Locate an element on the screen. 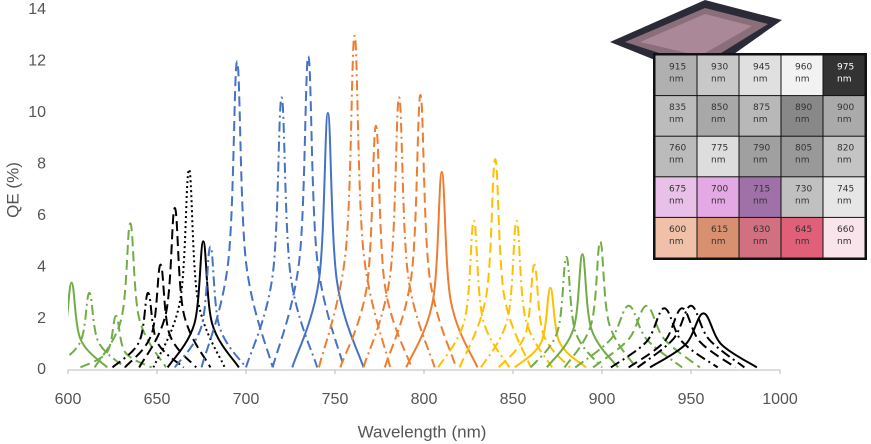 This screenshot has width=871, height=444. x-tick-label: 800 is located at coordinates (424, 399).